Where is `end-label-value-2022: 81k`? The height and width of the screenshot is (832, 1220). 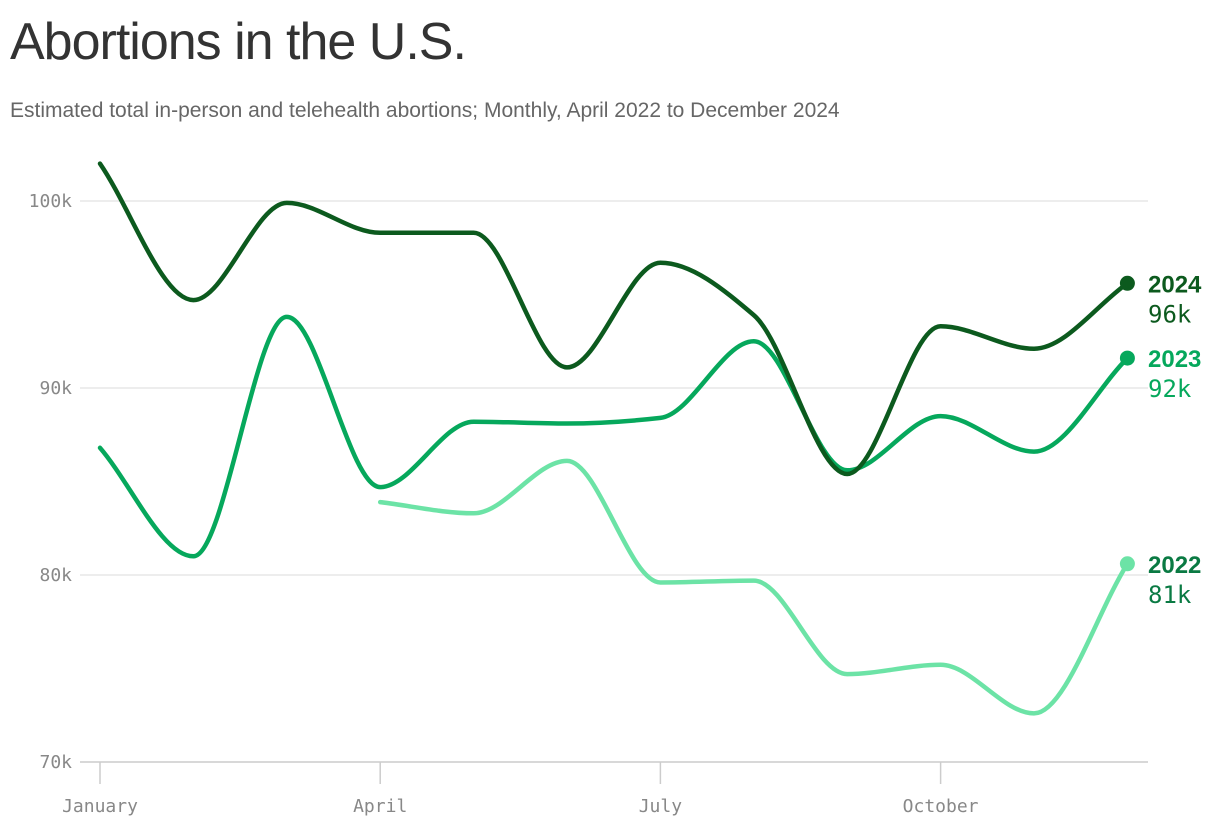 end-label-value-2022: 81k is located at coordinates (1170, 595).